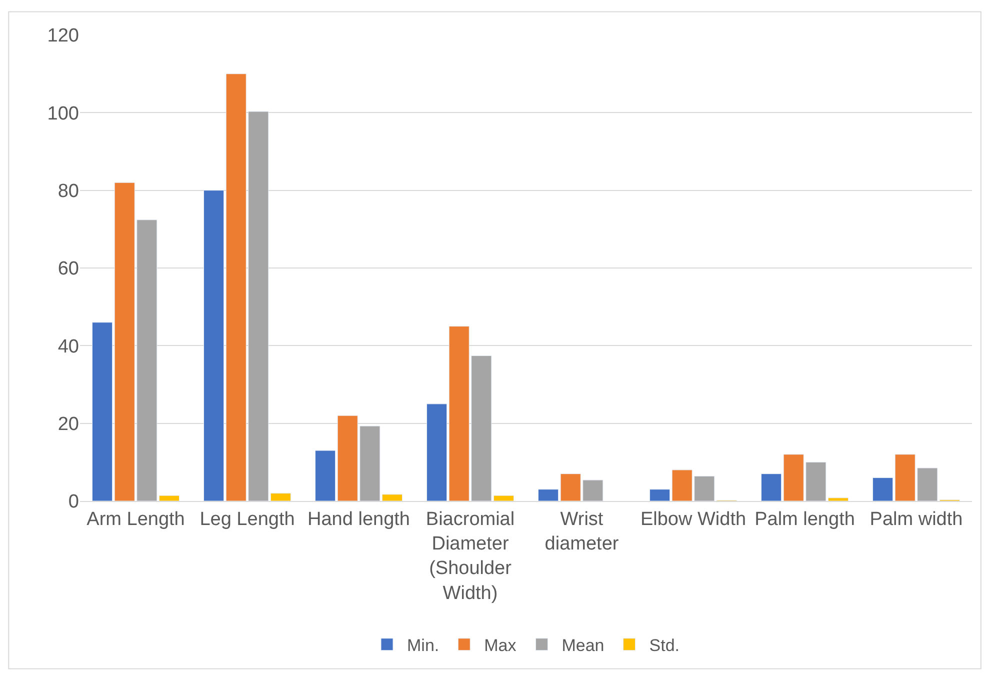 This screenshot has height=675, width=992. Describe the element at coordinates (68, 347) in the screenshot. I see `y-tick-label: 40` at that location.